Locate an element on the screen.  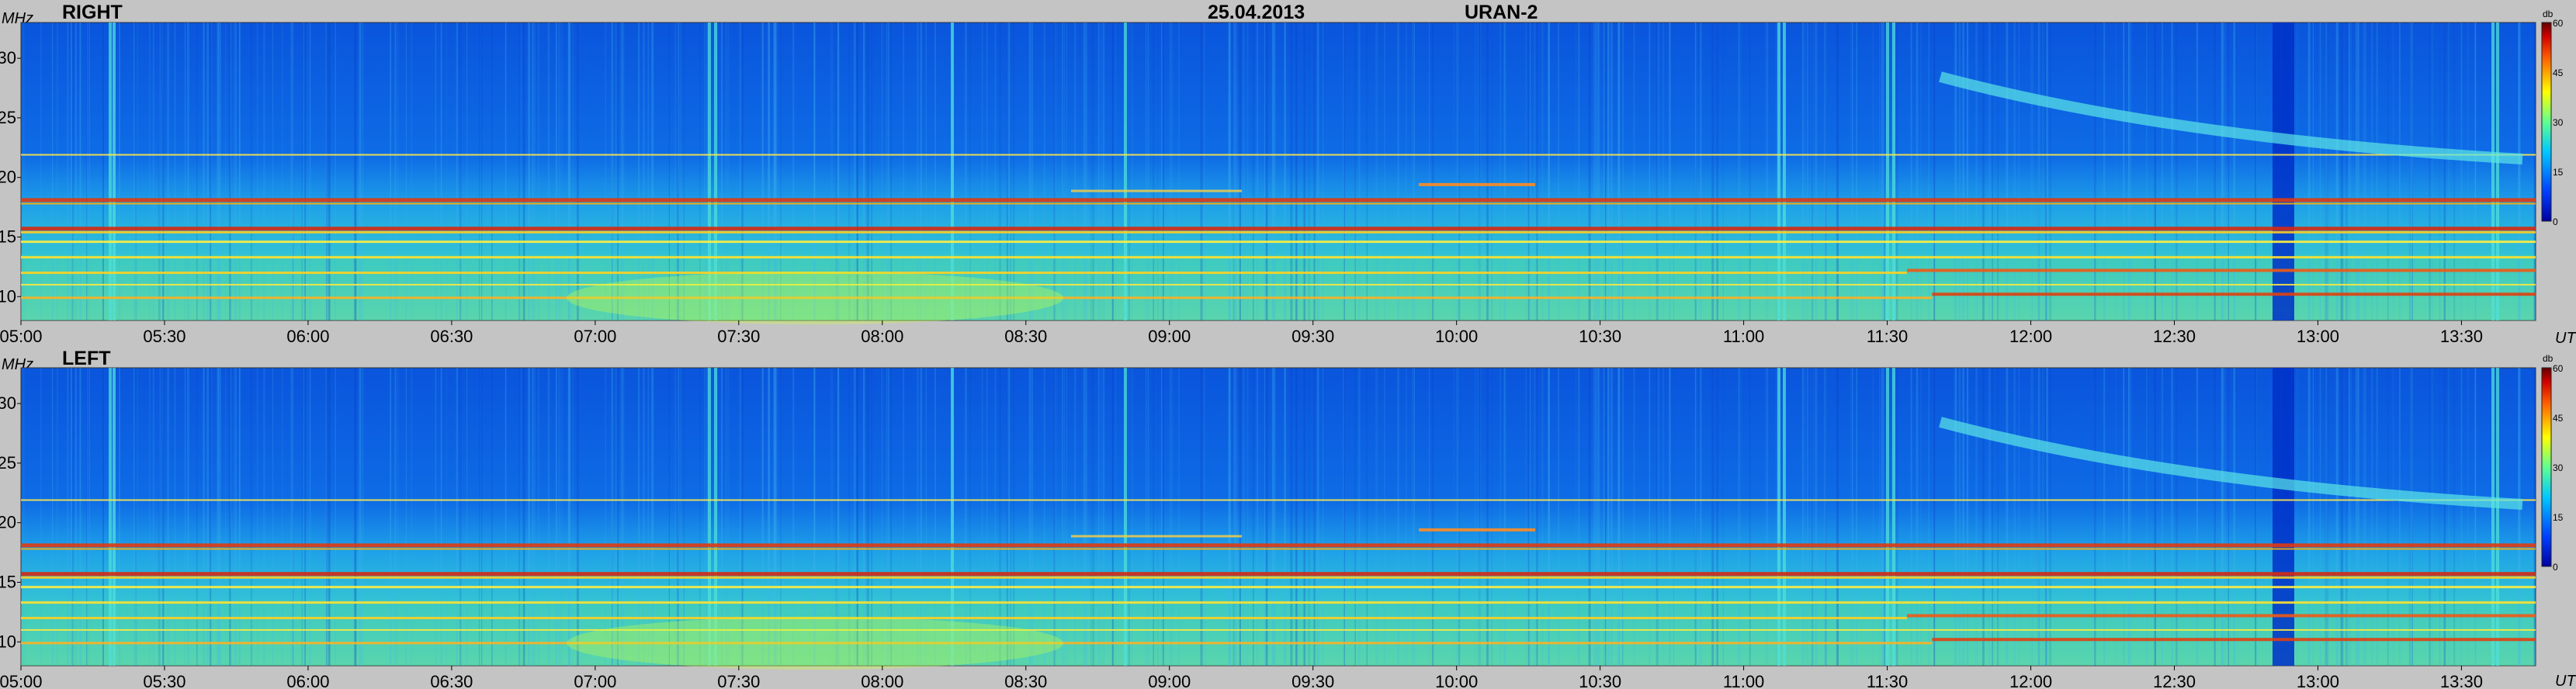
colorbar-tick-label: 30 is located at coordinates (2558, 467).